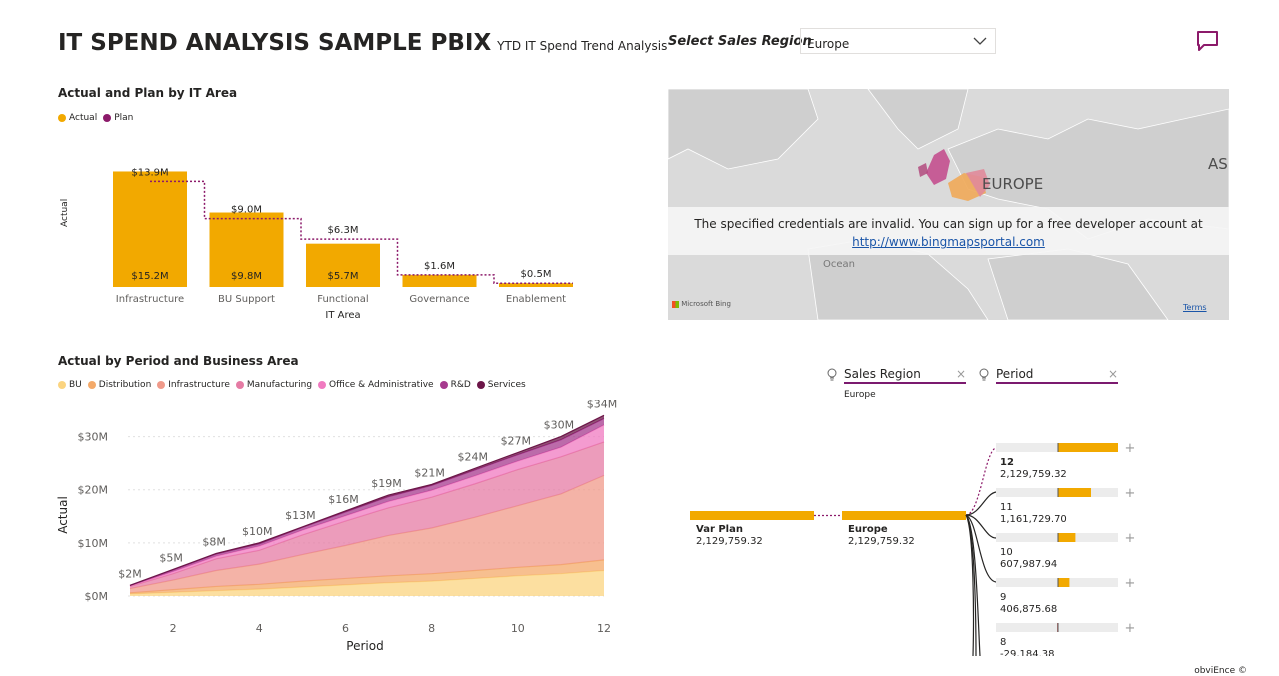 The width and height of the screenshot is (1279, 676). I want to click on area-infrastructure, so click(367, 534).